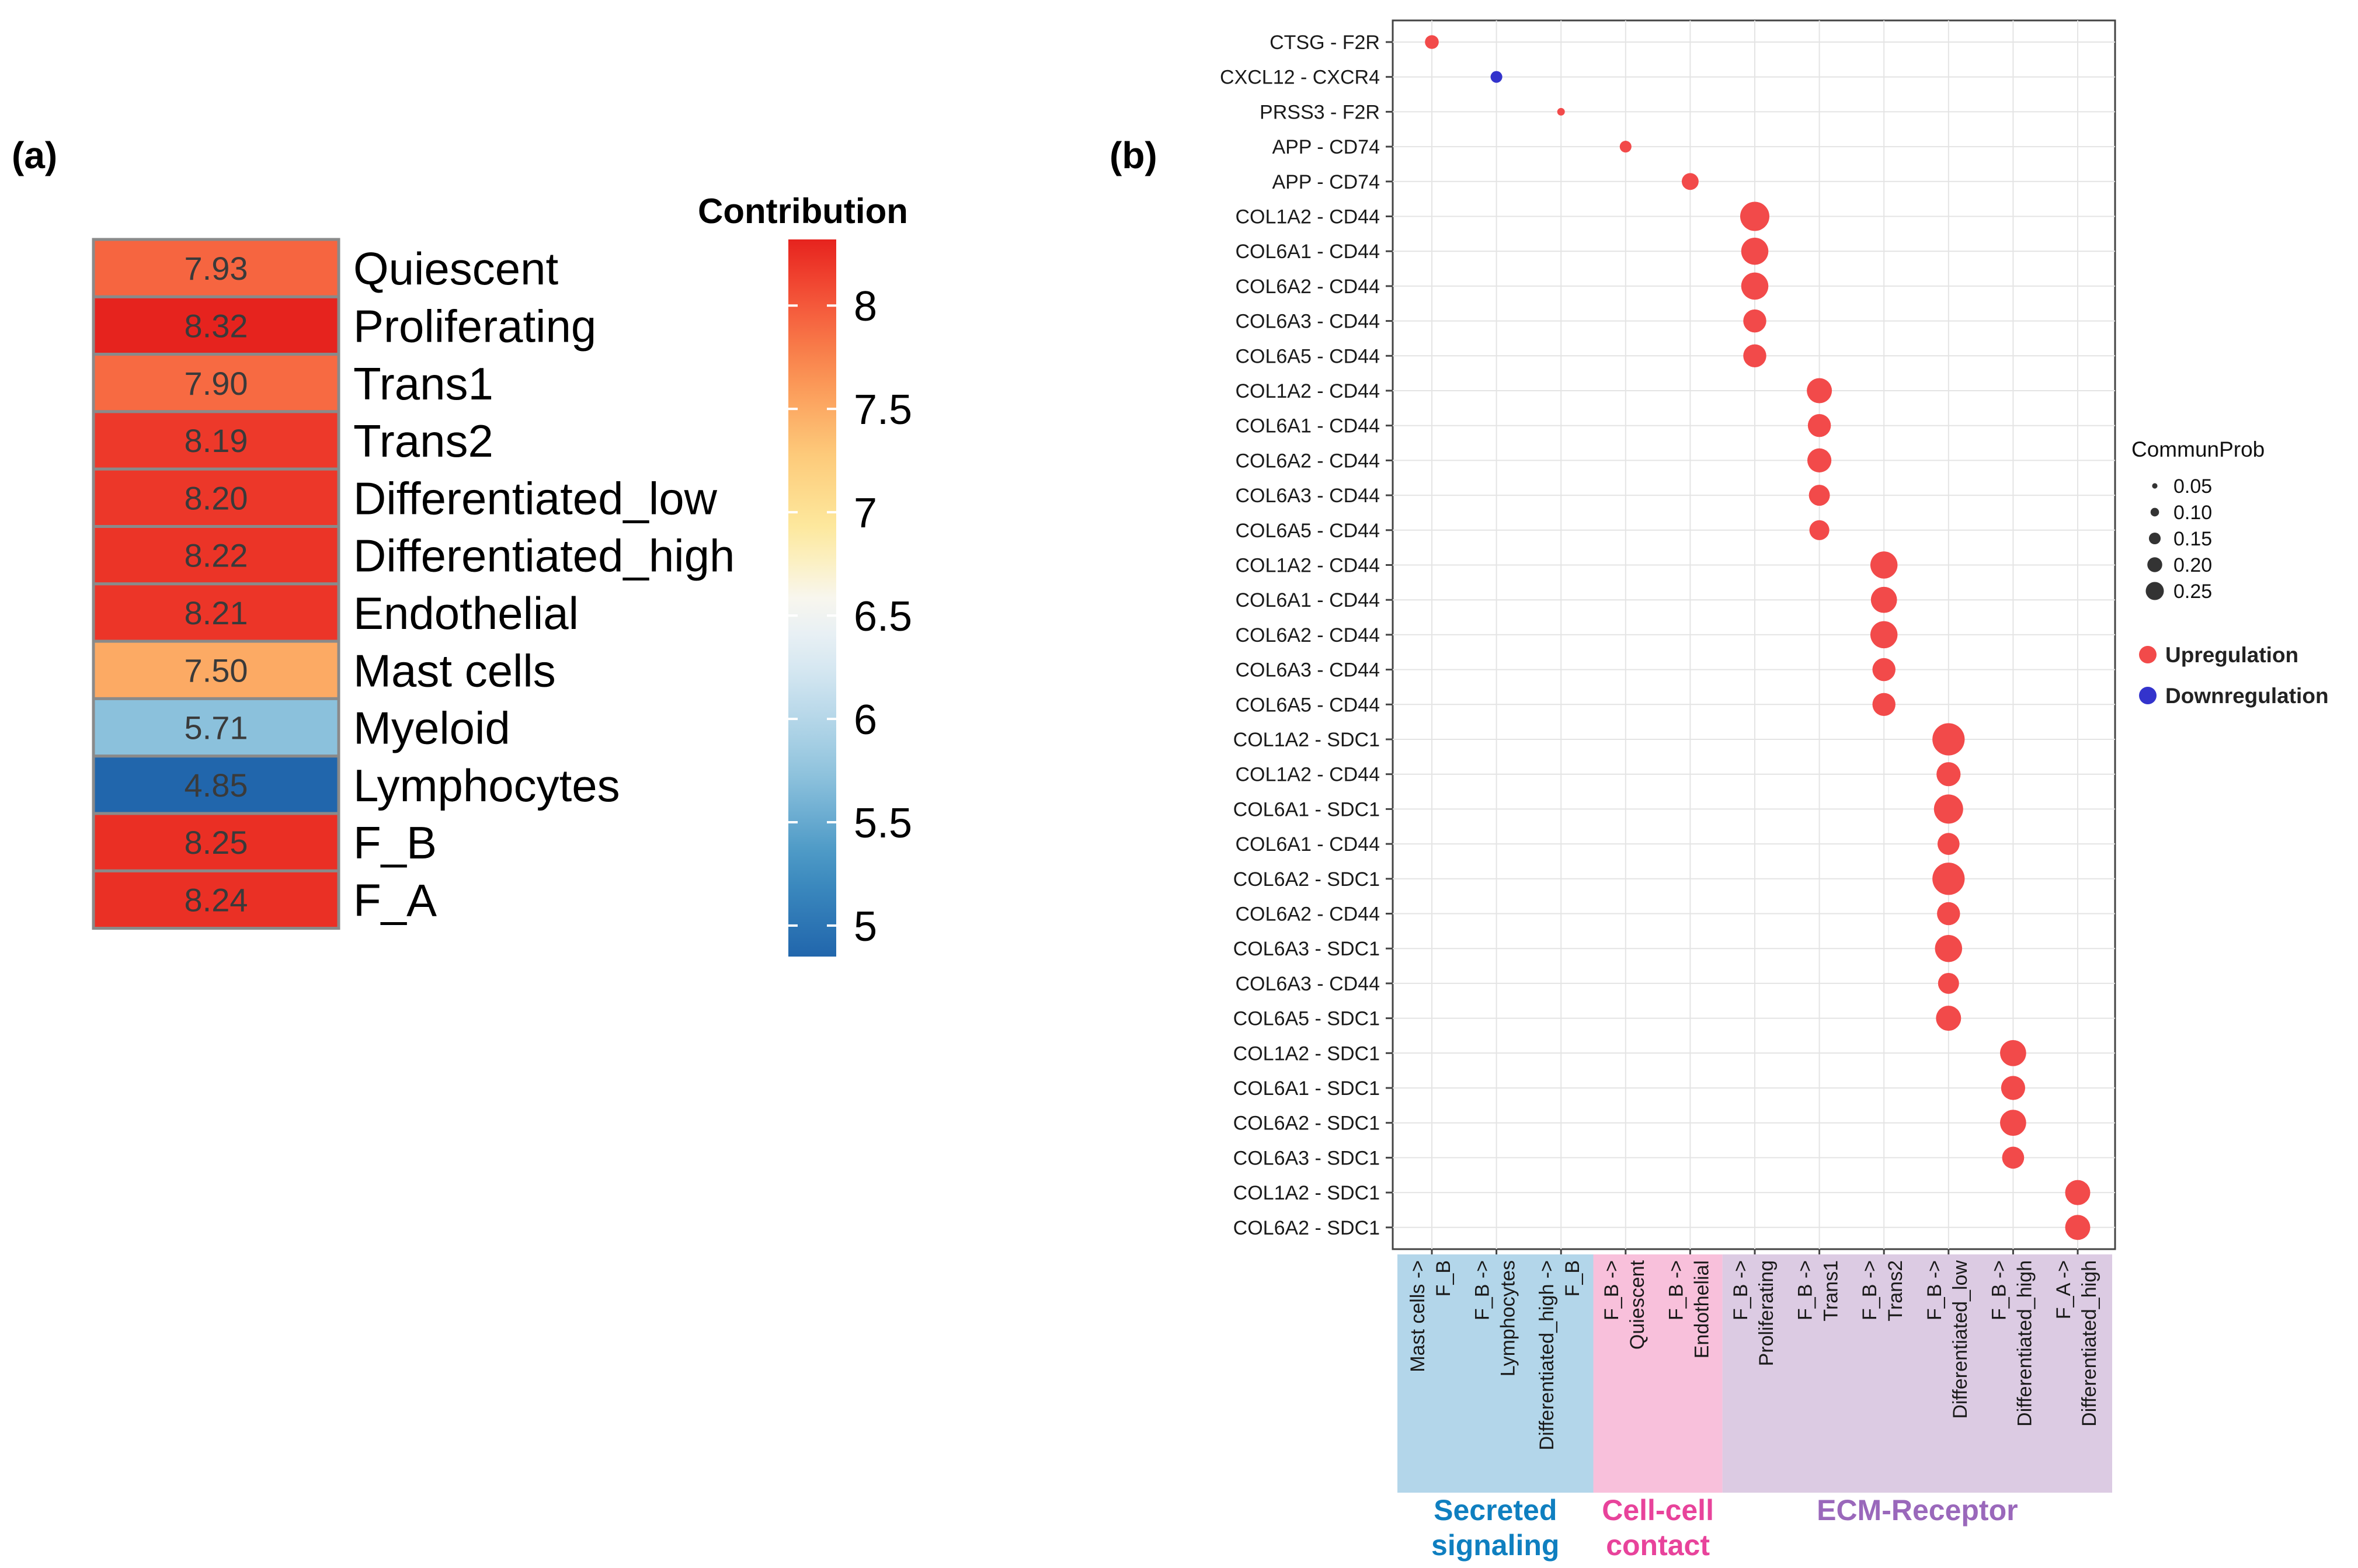 This screenshot has width=2358, height=1568. What do you see at coordinates (1133, 155) in the screenshot?
I see `panel-b-label: (b)` at bounding box center [1133, 155].